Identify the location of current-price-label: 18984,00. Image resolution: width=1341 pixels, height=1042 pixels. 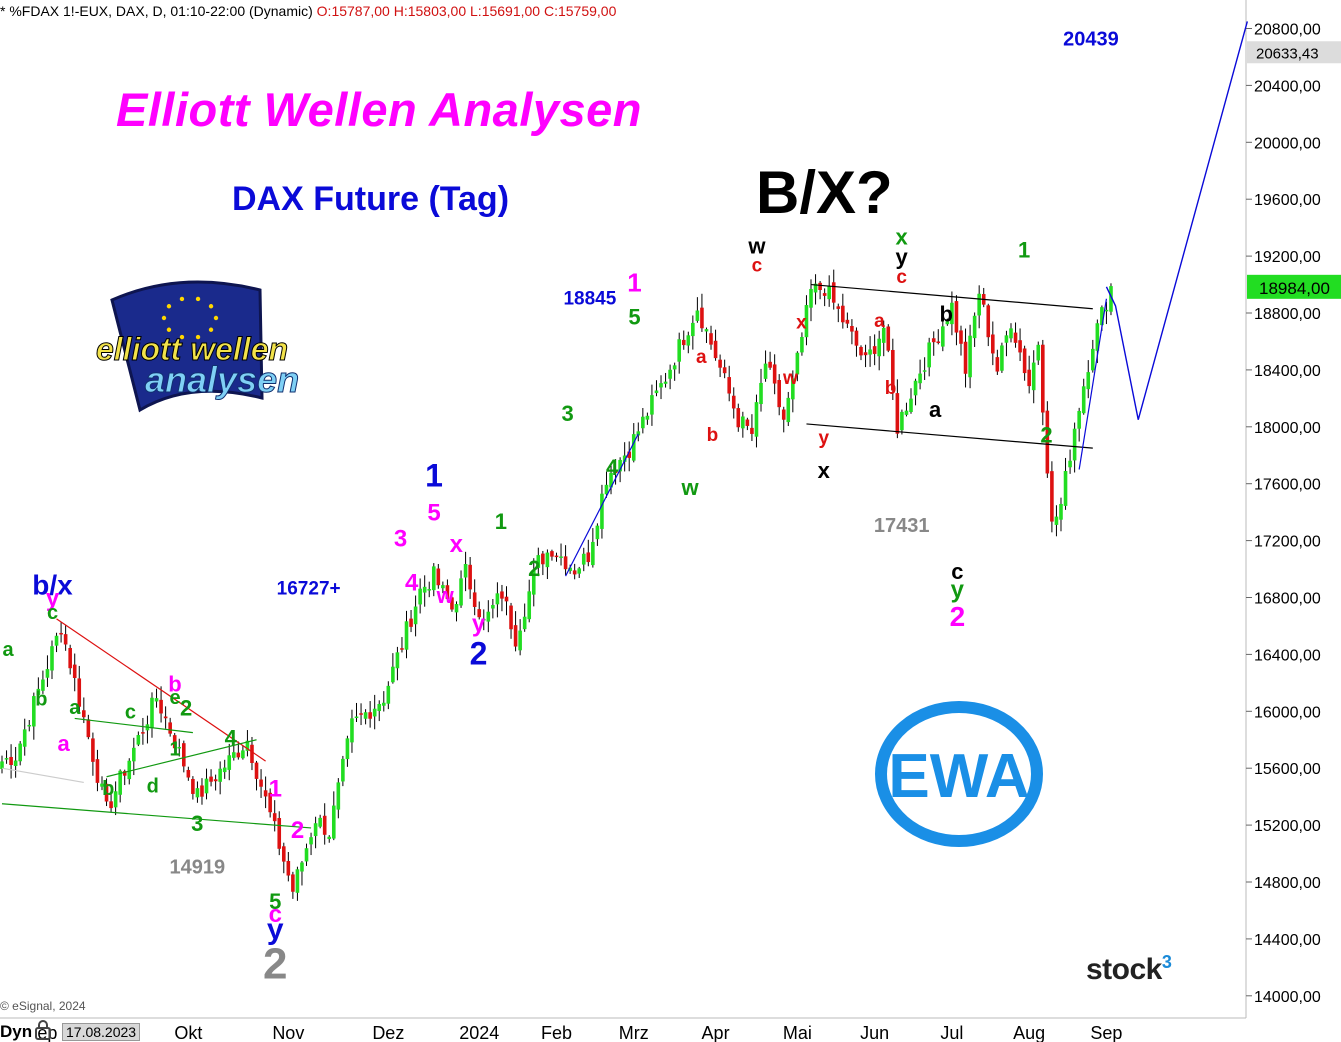
(1294, 288).